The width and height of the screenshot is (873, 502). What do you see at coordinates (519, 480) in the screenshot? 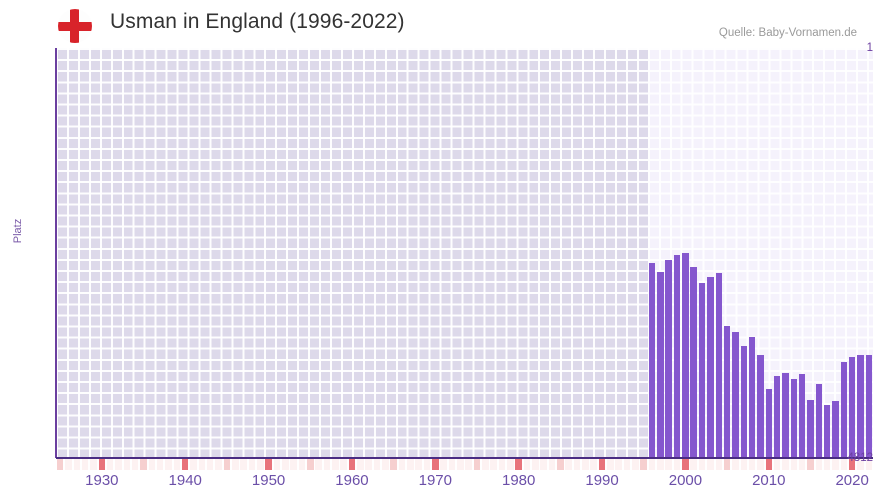
I see `x-axis-label: 1980` at bounding box center [519, 480].